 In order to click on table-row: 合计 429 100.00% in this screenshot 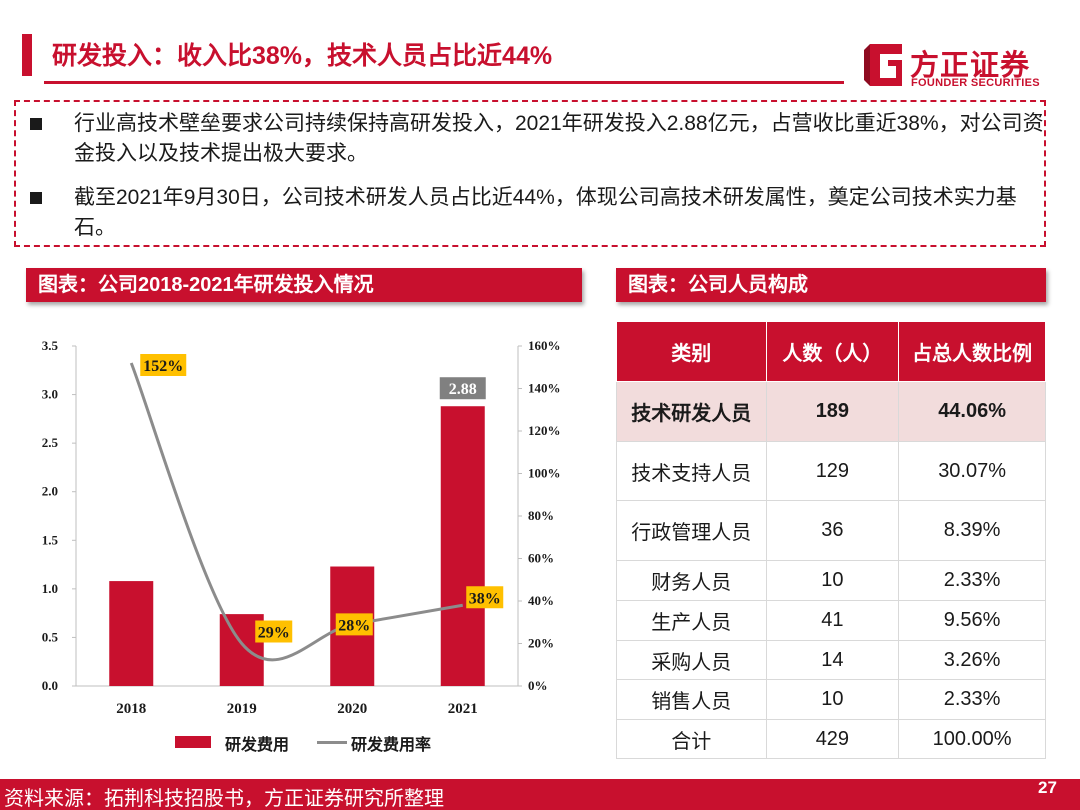, I will do `click(831, 739)`.